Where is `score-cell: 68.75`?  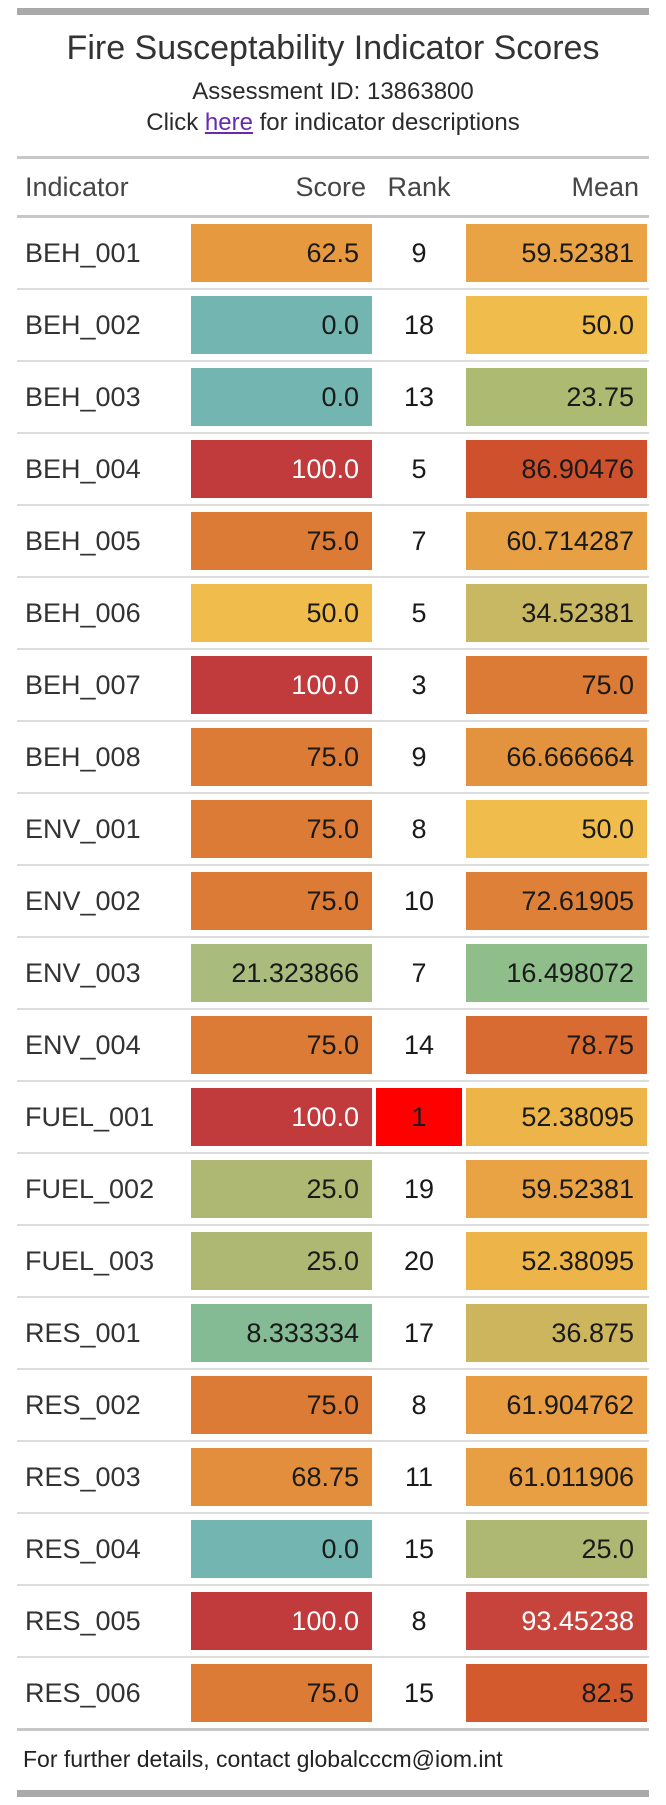 score-cell: 68.75 is located at coordinates (281, 1476).